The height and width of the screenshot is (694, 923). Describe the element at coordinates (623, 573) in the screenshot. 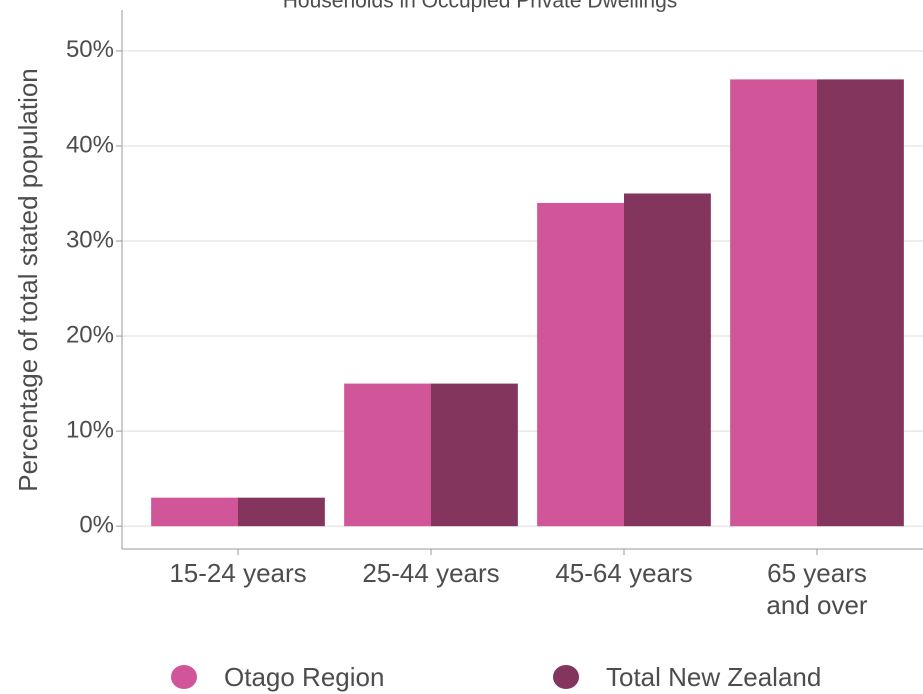

I see `x-tick-label: 45-64 years` at that location.